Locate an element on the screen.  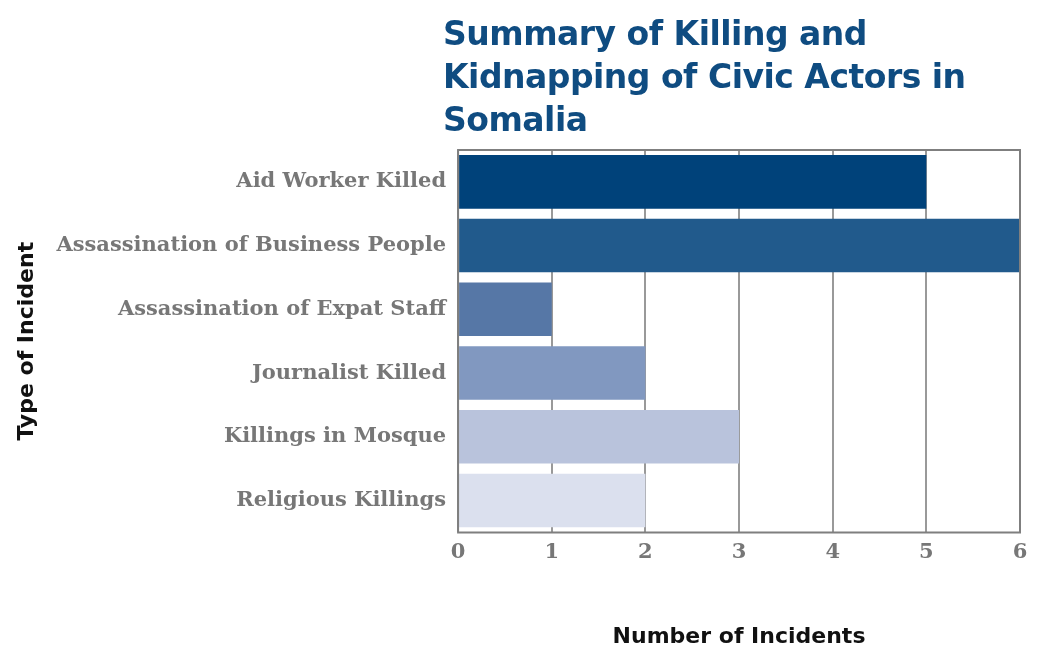
y-axis-title: Type of Incident is located at coordinates (25, 341).